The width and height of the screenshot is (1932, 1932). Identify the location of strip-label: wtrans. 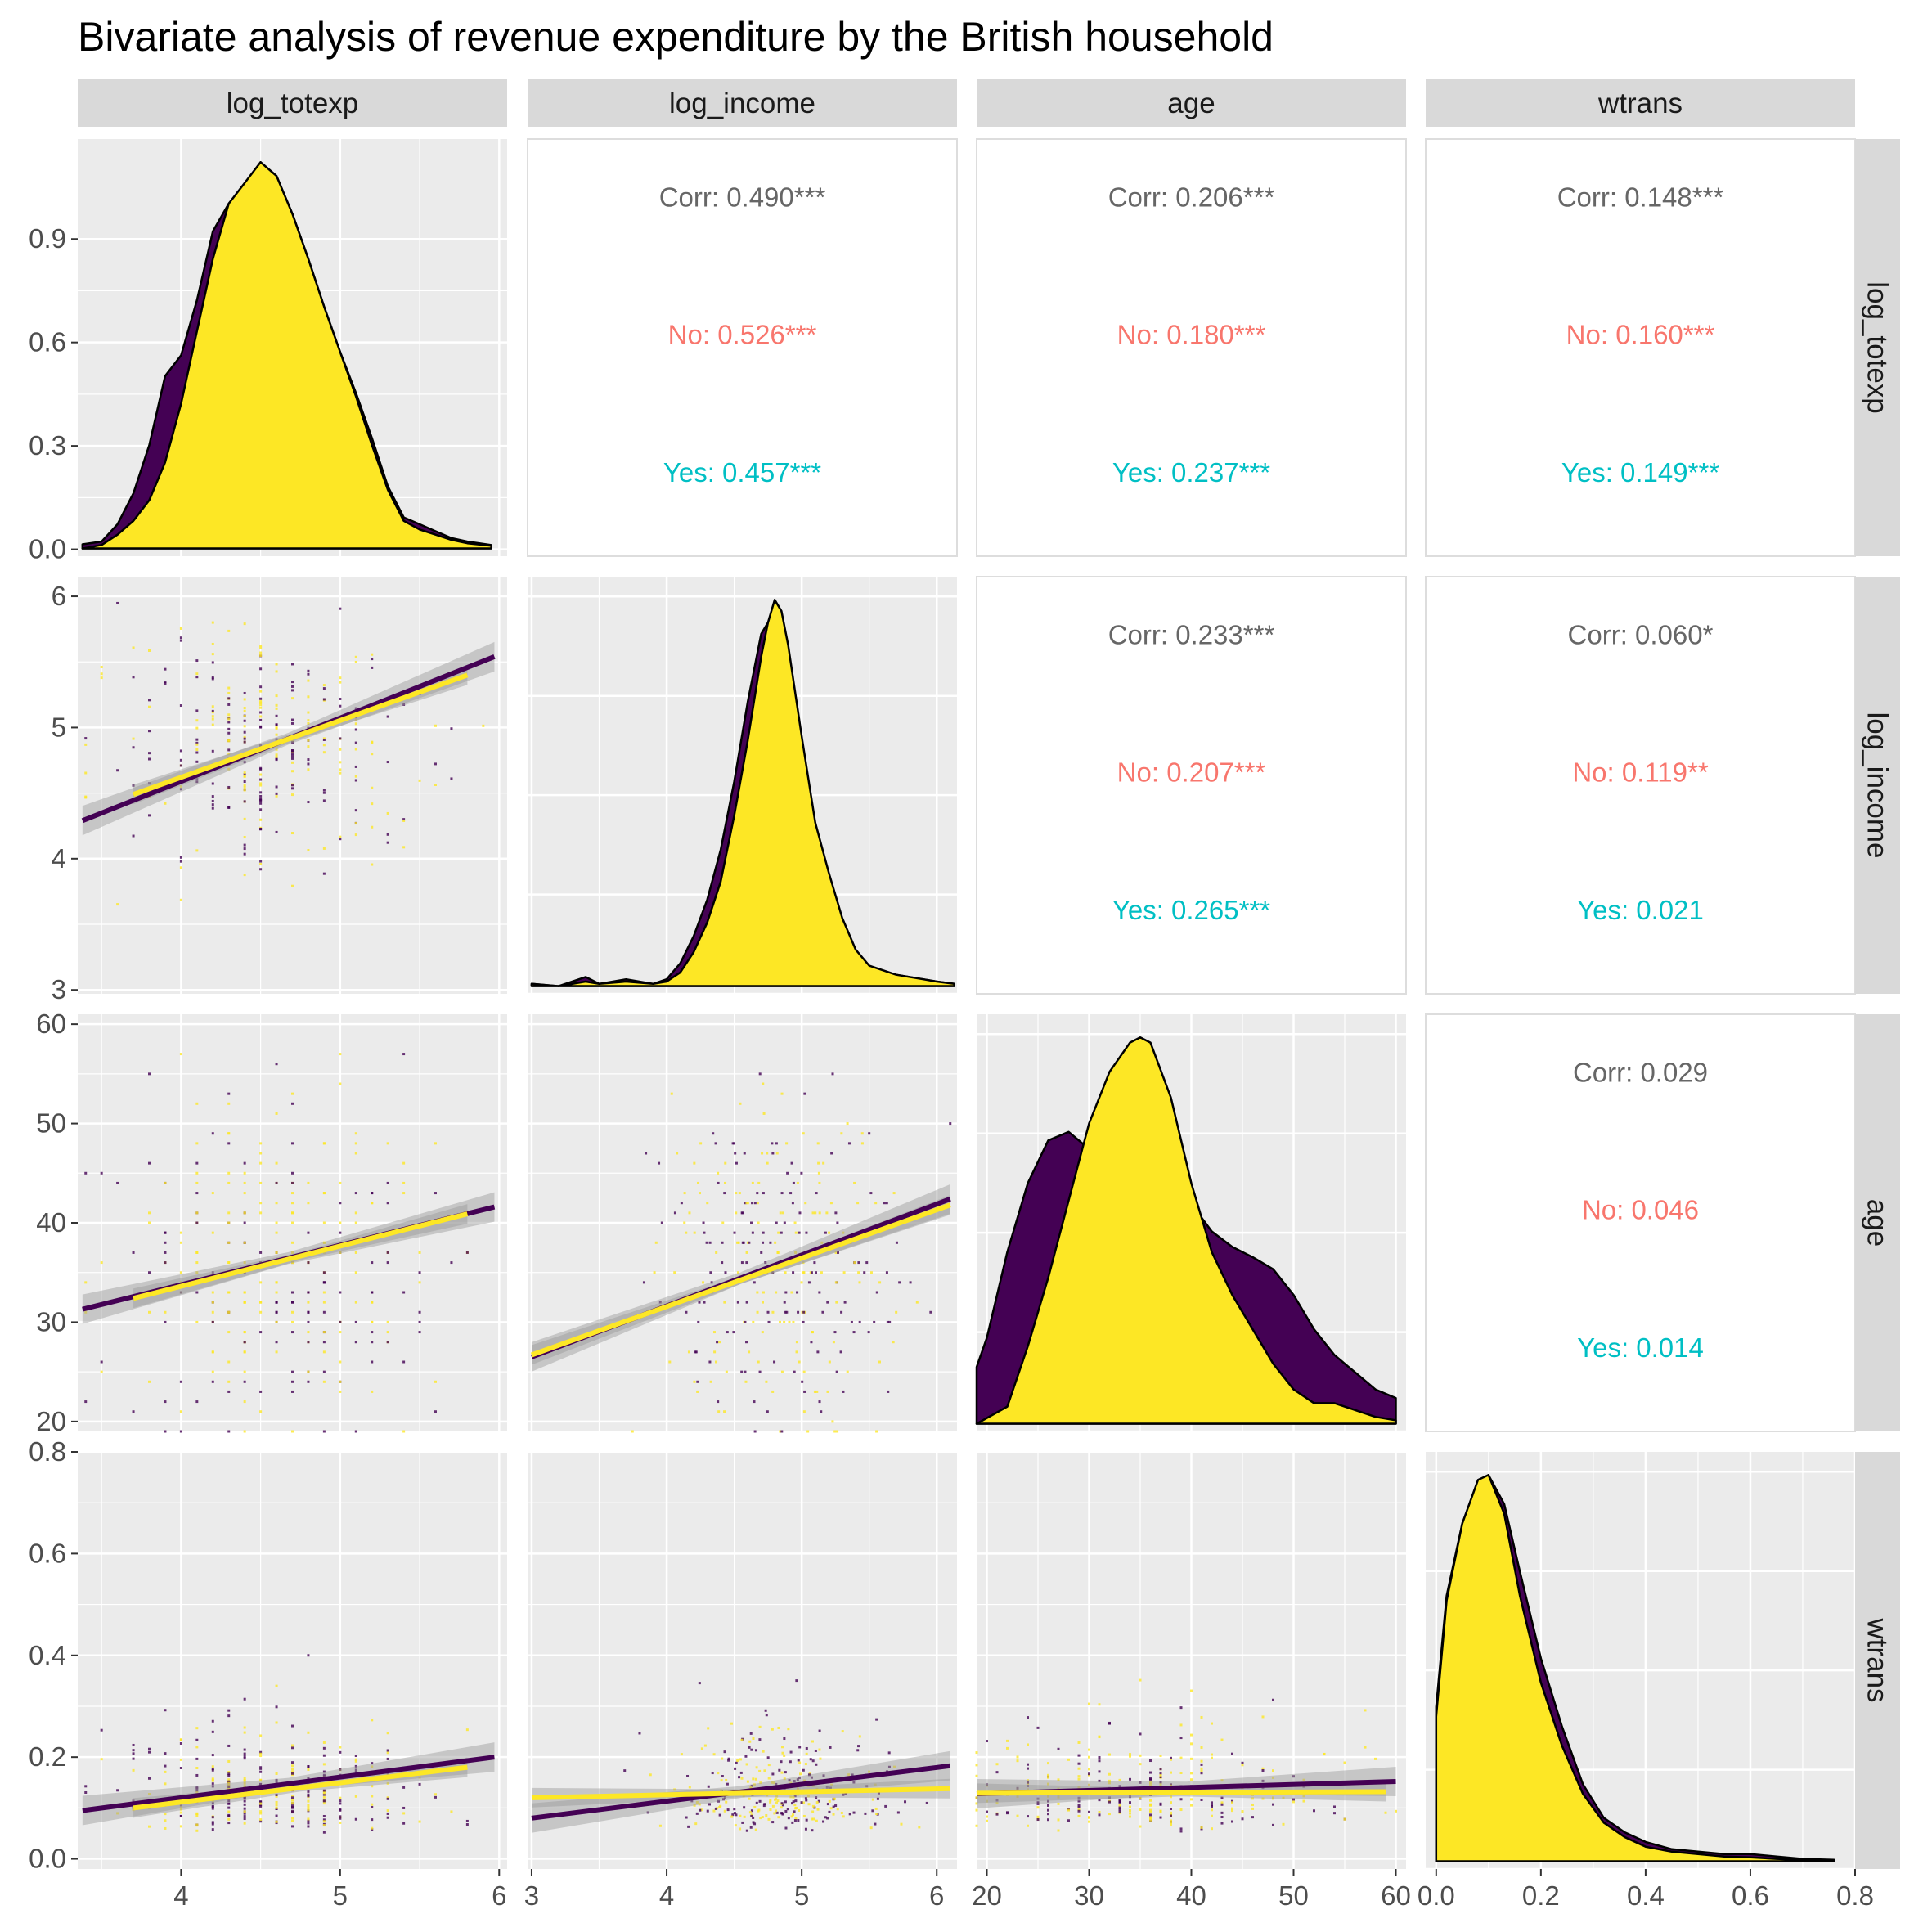
(1878, 1660).